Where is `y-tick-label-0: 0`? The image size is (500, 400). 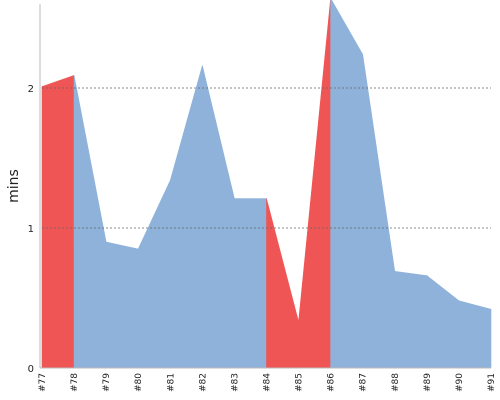
y-tick-label-0: 0 is located at coordinates (31, 369).